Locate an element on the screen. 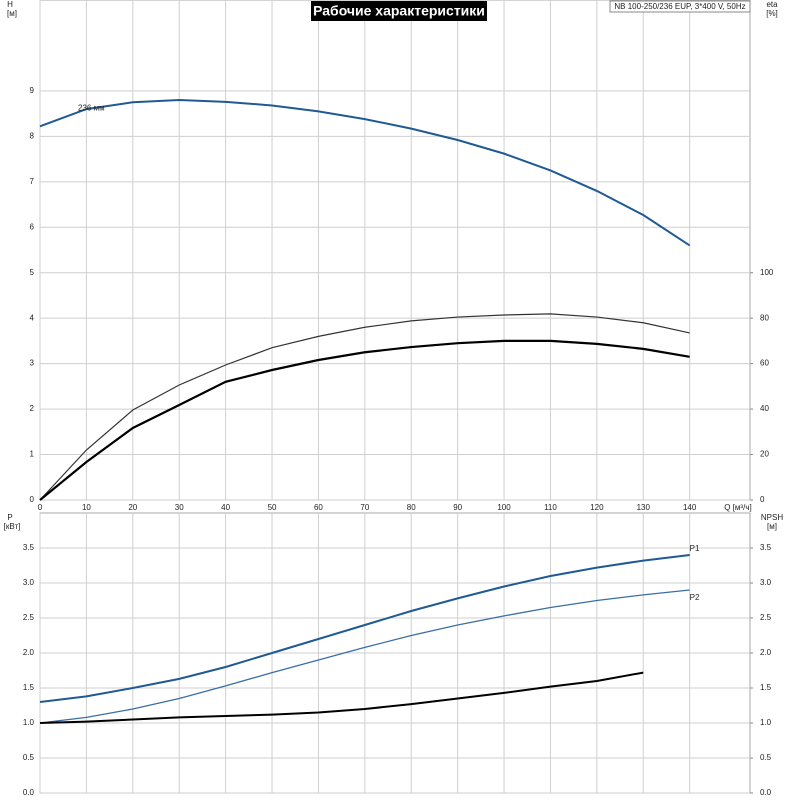 This screenshot has width=800, height=800. y-axis-label: H is located at coordinates (10, 4).